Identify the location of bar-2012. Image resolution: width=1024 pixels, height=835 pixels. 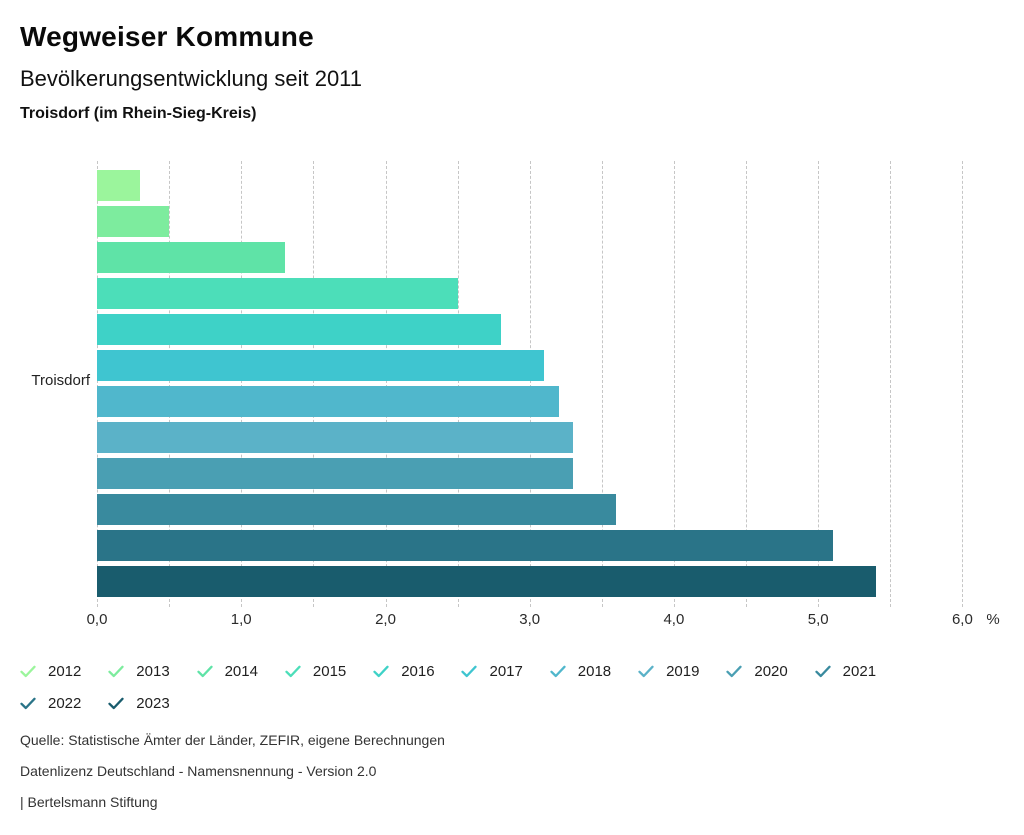
(119, 185).